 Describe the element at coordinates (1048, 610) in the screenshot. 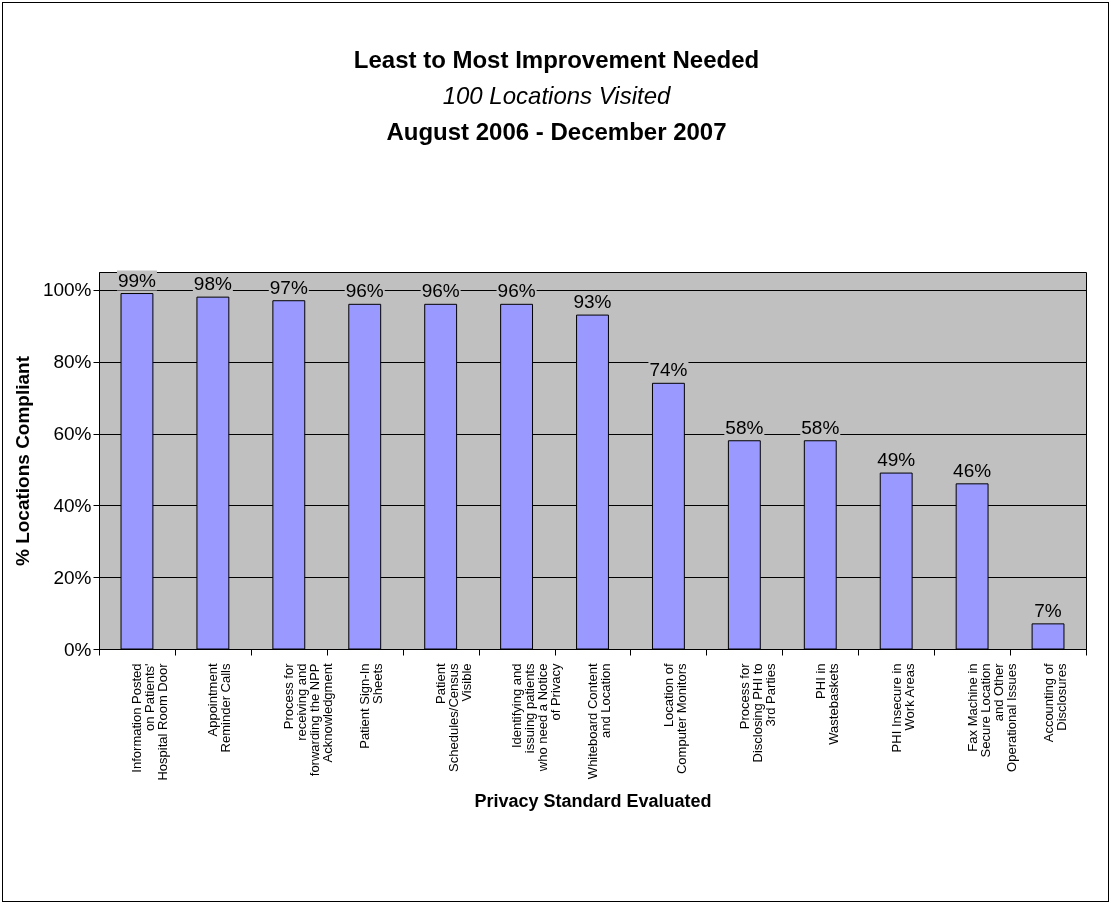

I see `data-label: 7%` at that location.